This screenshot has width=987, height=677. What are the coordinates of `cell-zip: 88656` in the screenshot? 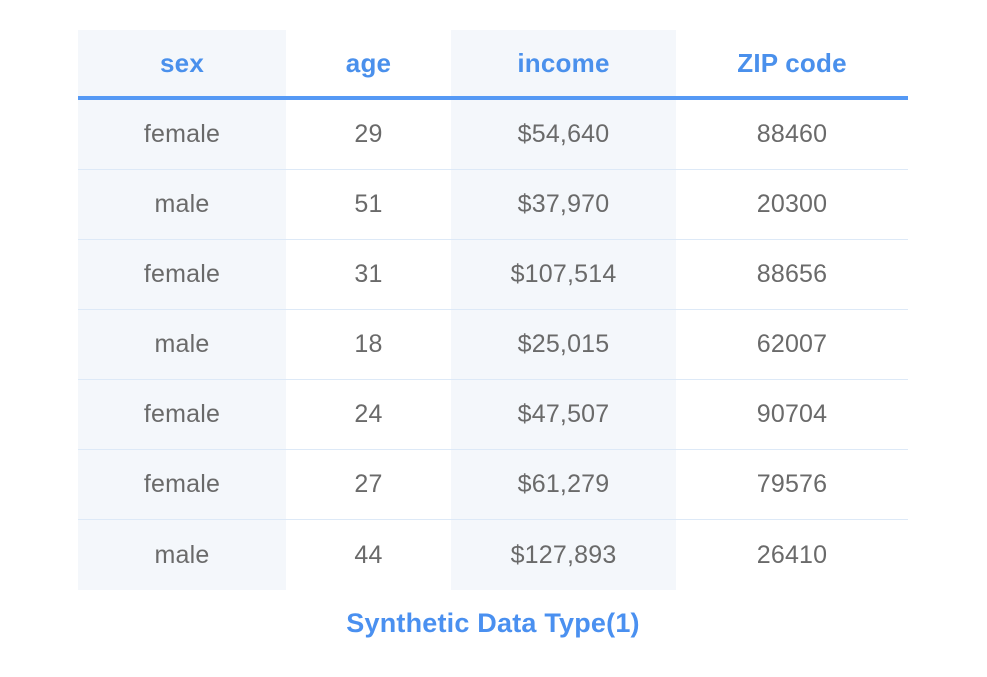 It's located at (792, 275).